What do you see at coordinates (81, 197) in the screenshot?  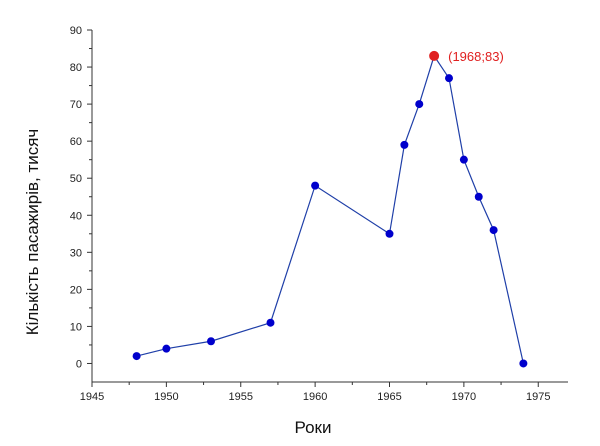 I see `y-axis-ticks: 0 10 20 30 40 50 60 70 80 90` at bounding box center [81, 197].